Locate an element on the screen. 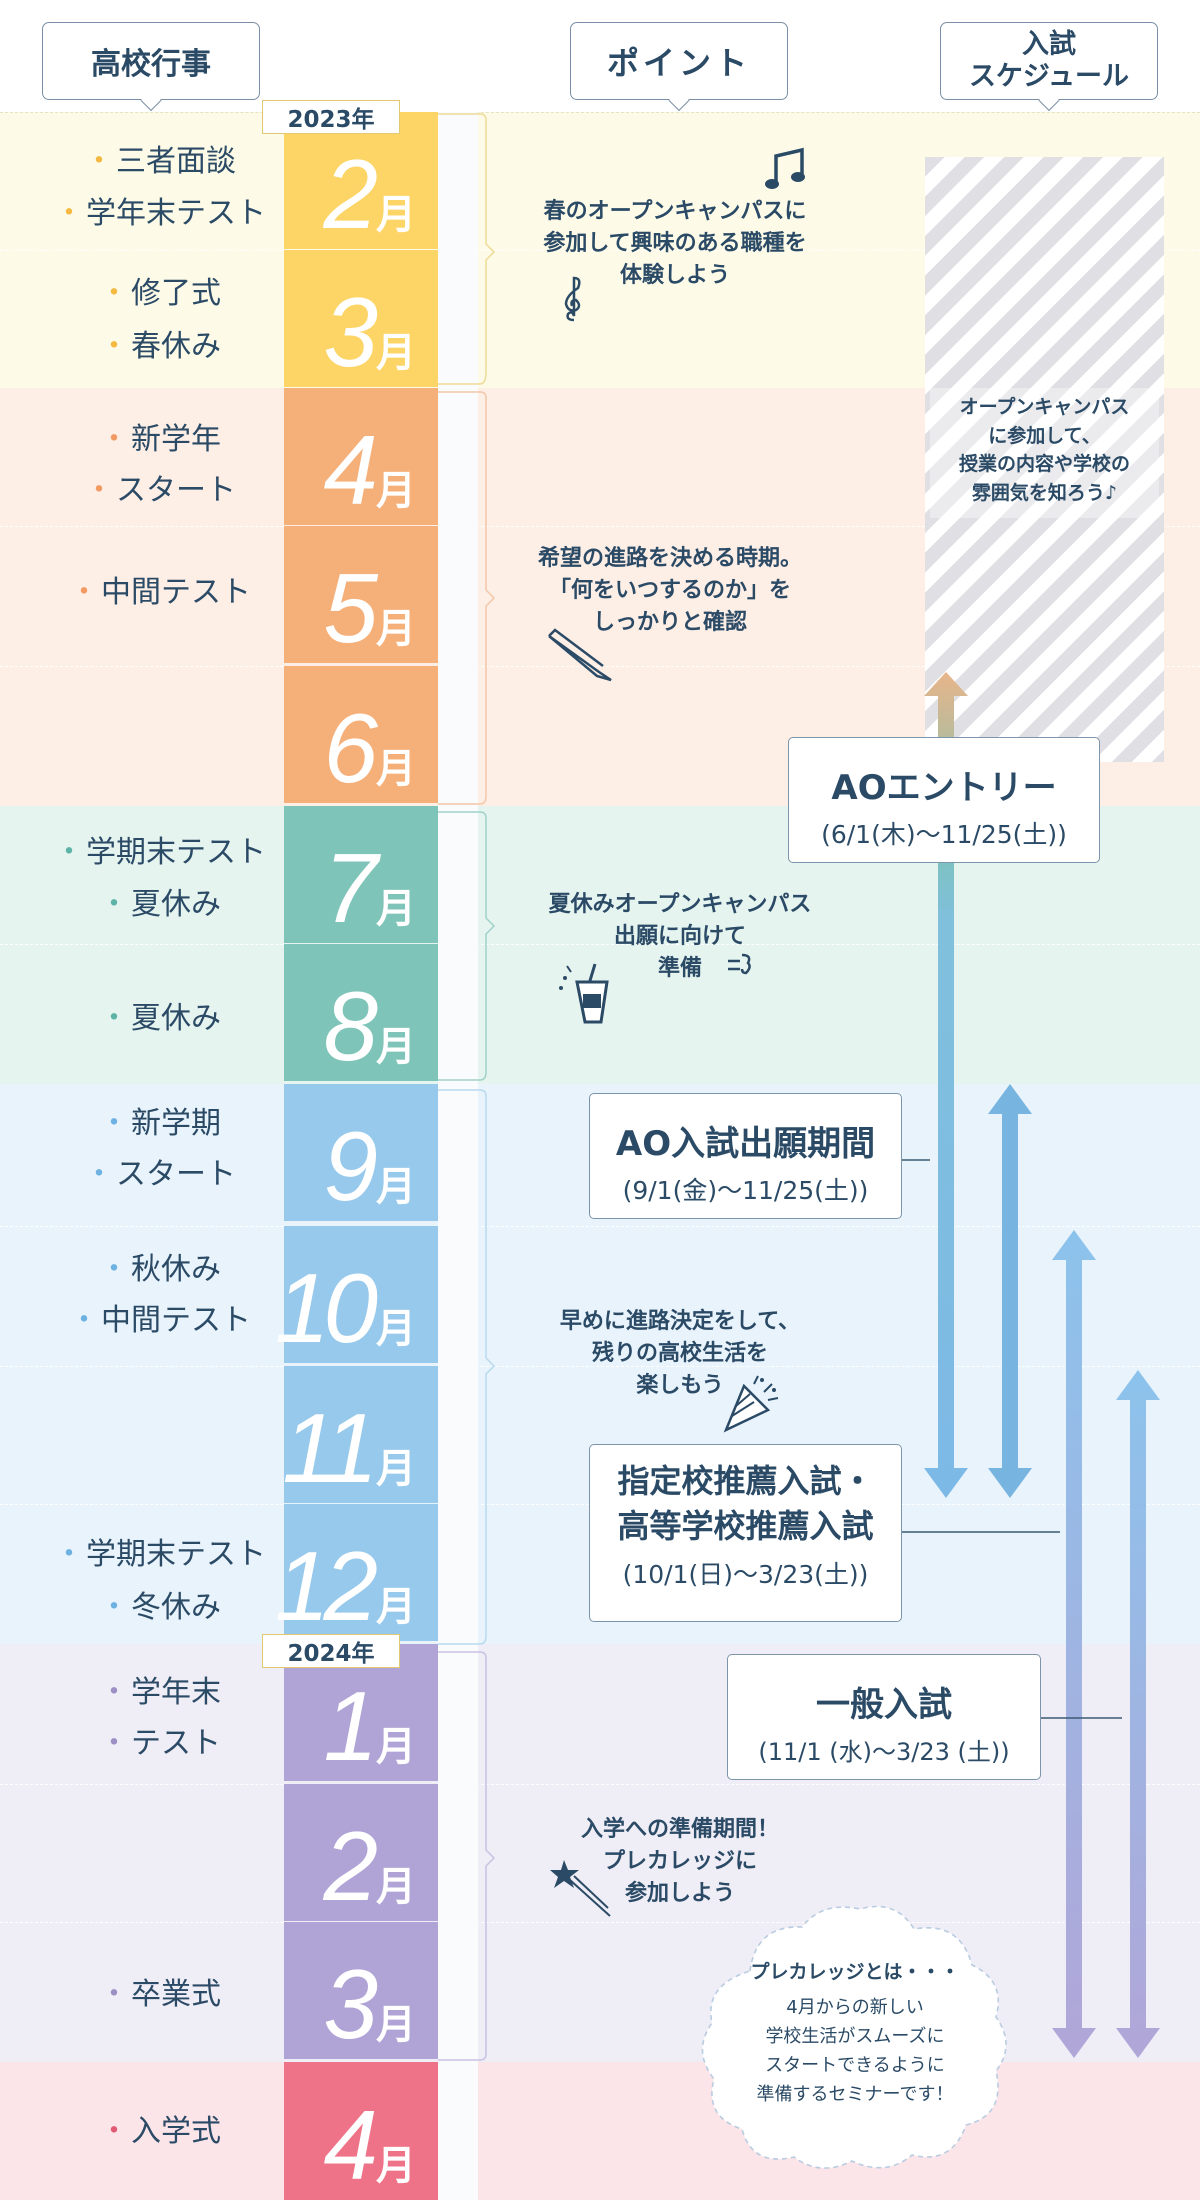 Image resolution: width=1200 pixels, height=2200 pixels. shooting-star-icon is located at coordinates (580, 1888).